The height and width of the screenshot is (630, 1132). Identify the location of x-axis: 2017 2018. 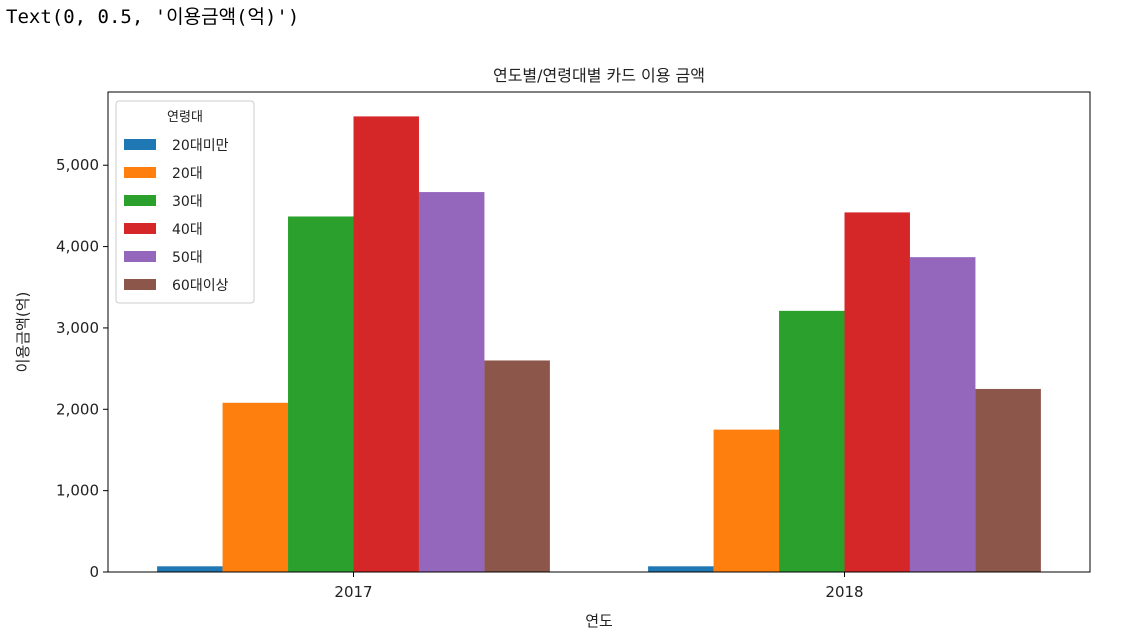
(599, 586).